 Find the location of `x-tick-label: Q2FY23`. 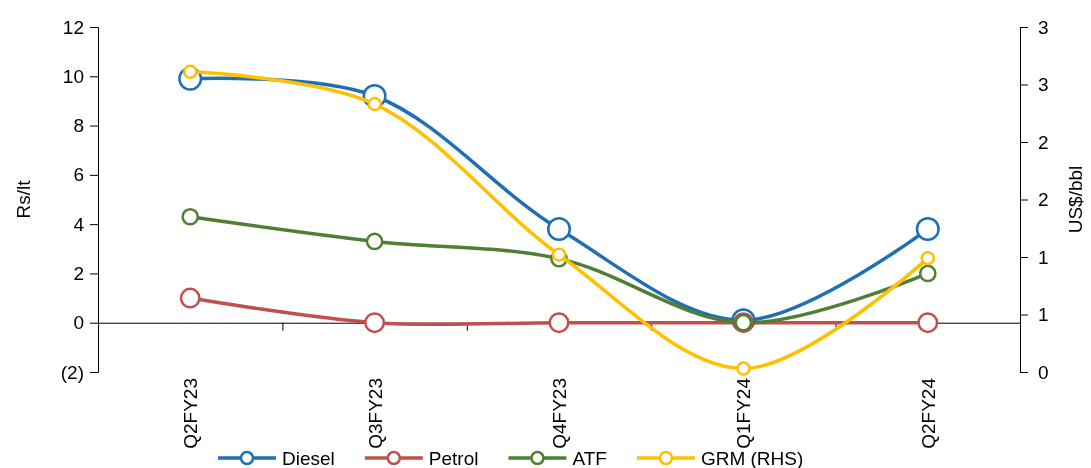

x-tick-label: Q2FY23 is located at coordinates (191, 413).